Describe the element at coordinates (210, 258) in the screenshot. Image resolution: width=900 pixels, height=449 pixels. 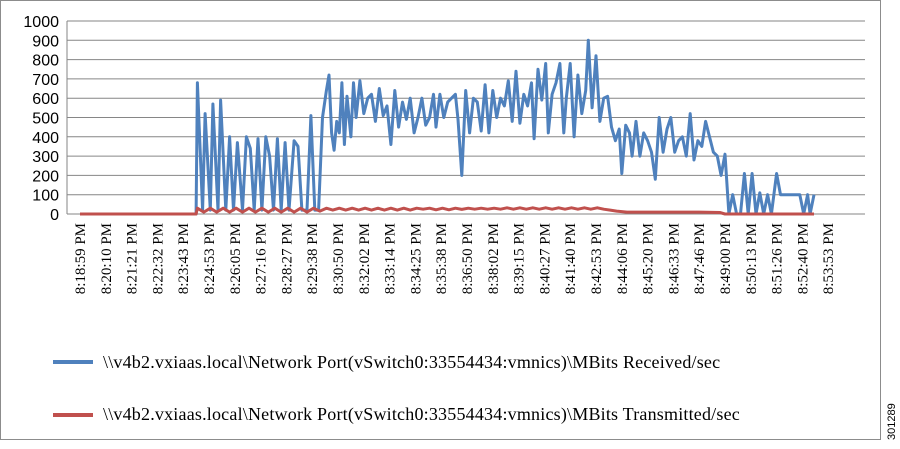
I see `x-tick-label: 8:24:53 PM` at that location.